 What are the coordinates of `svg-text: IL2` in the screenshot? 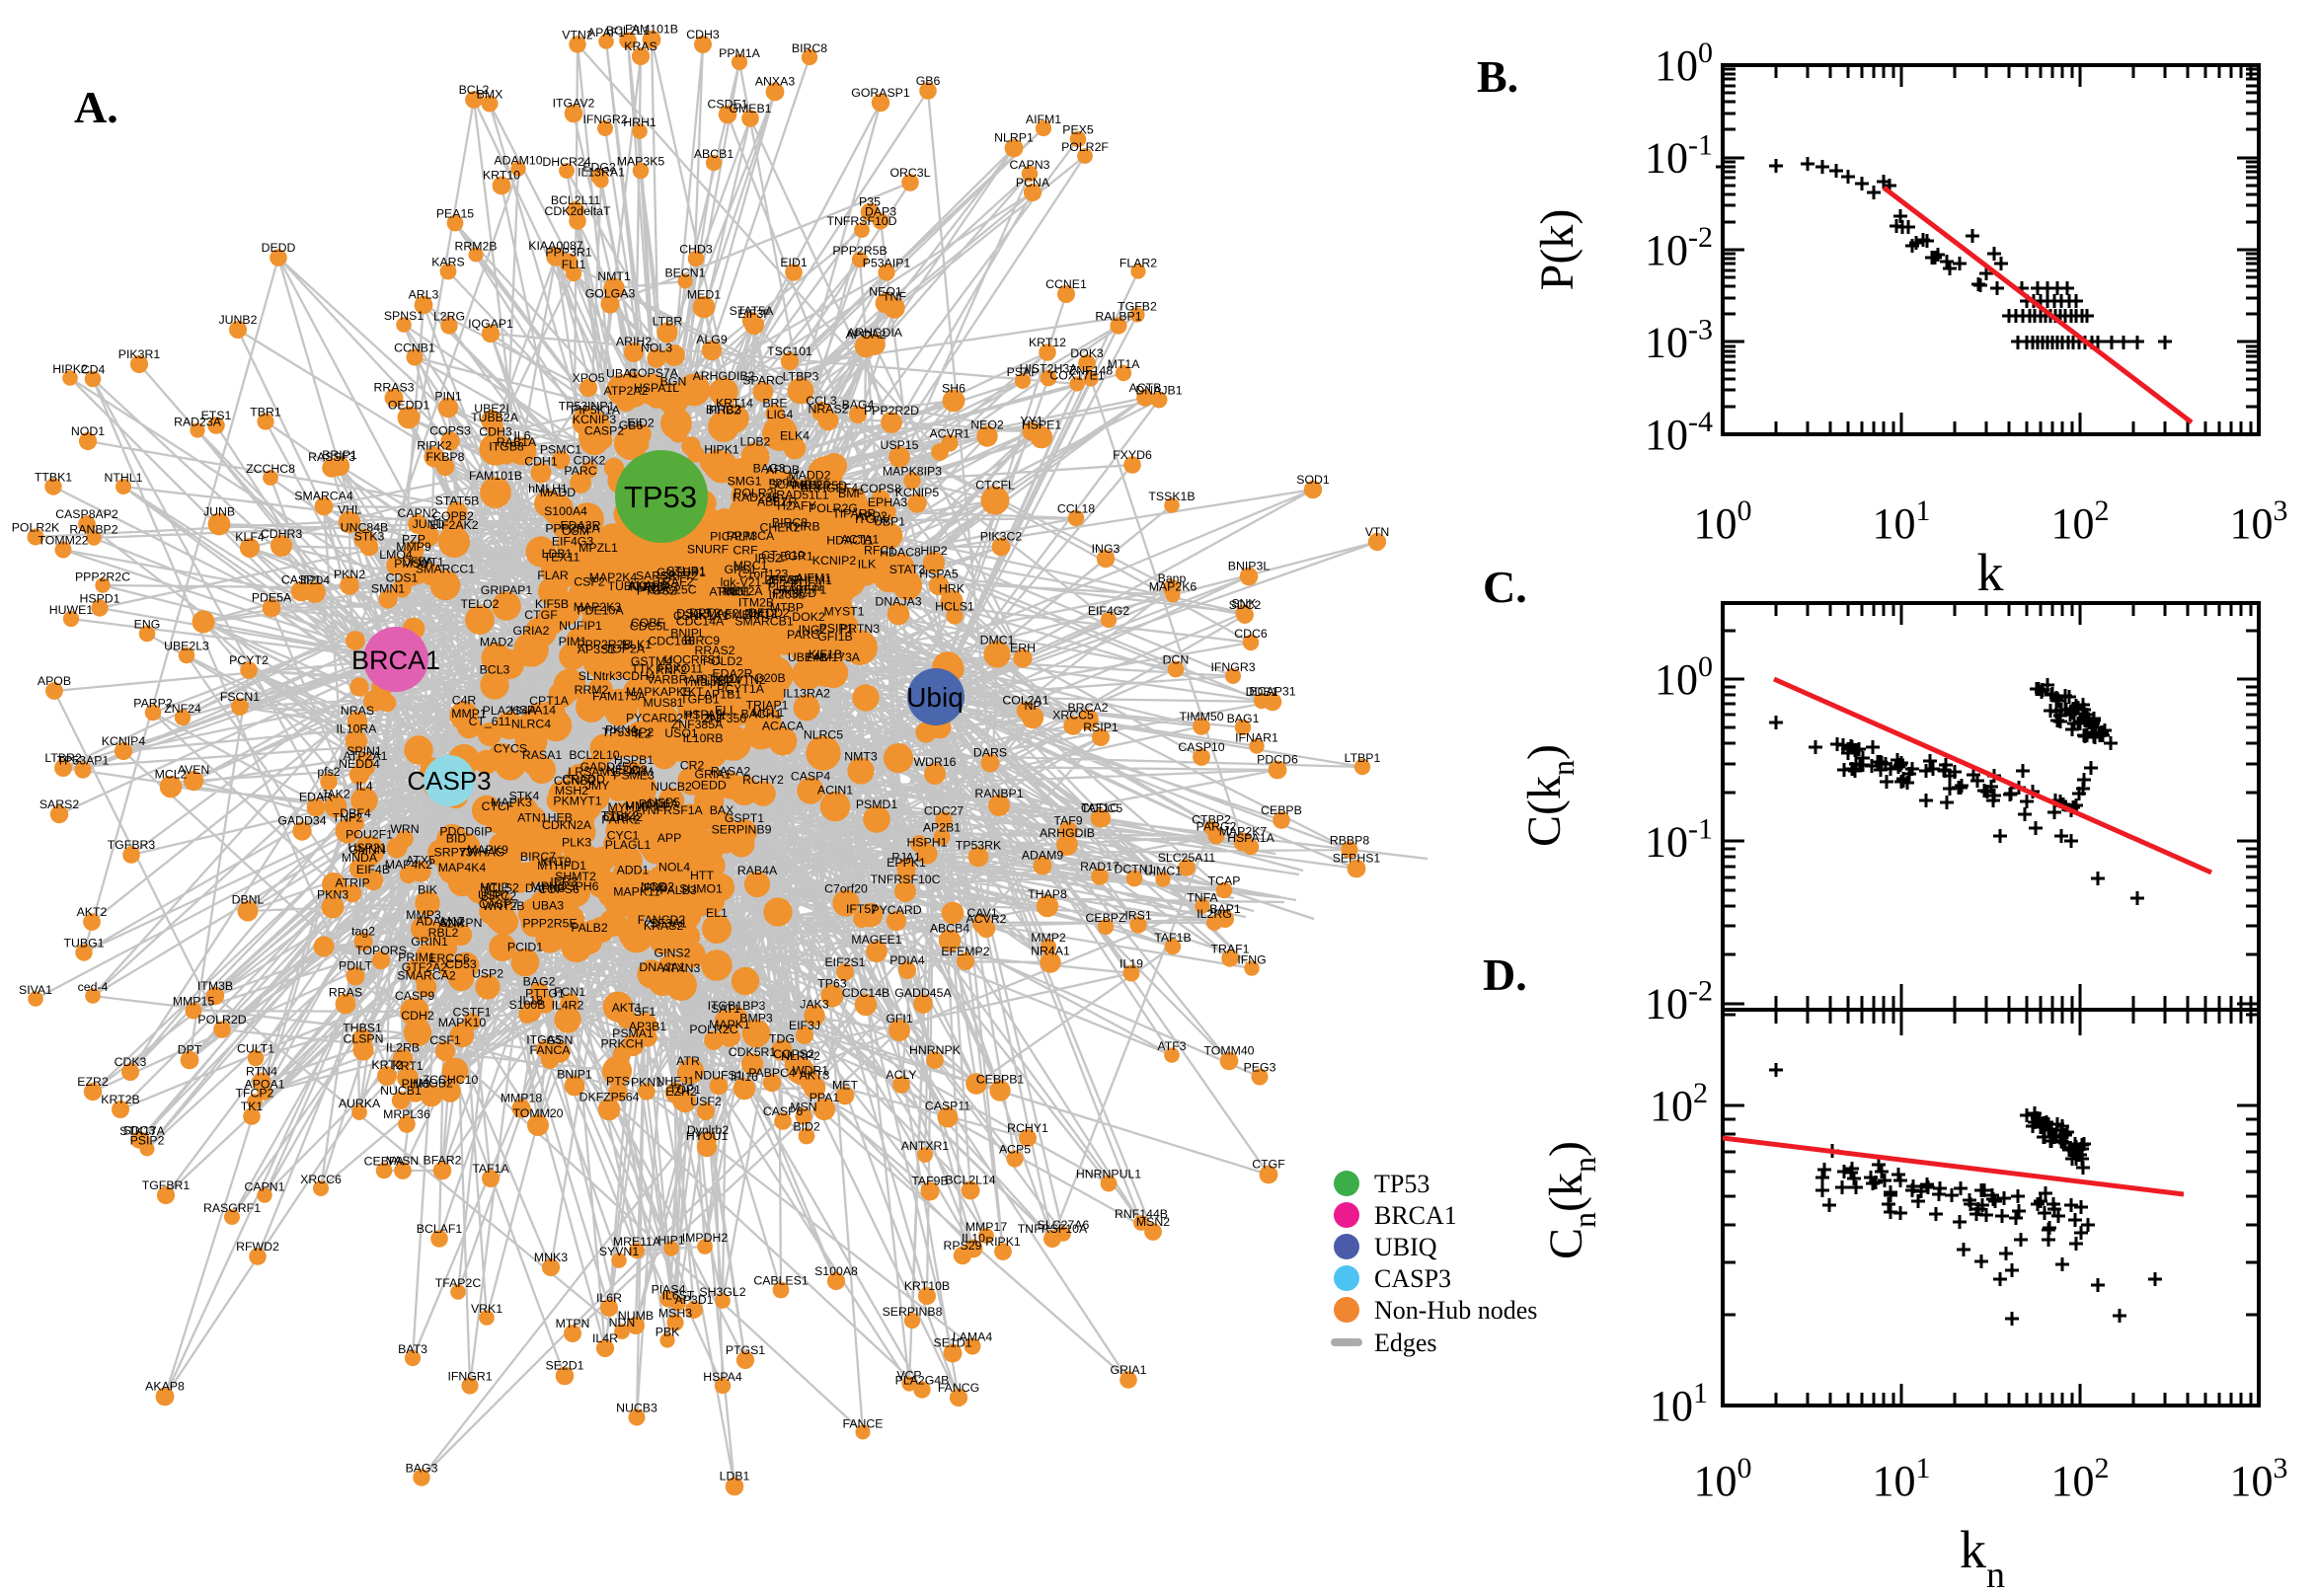 It's located at (643, 733).